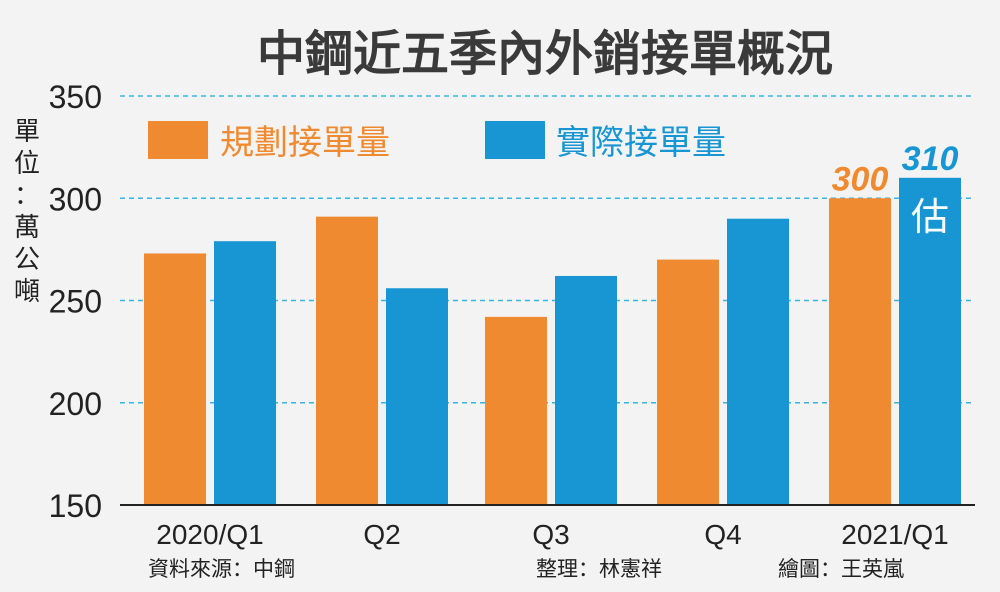  I want to click on x-tick-3: Q4, so click(722, 534).